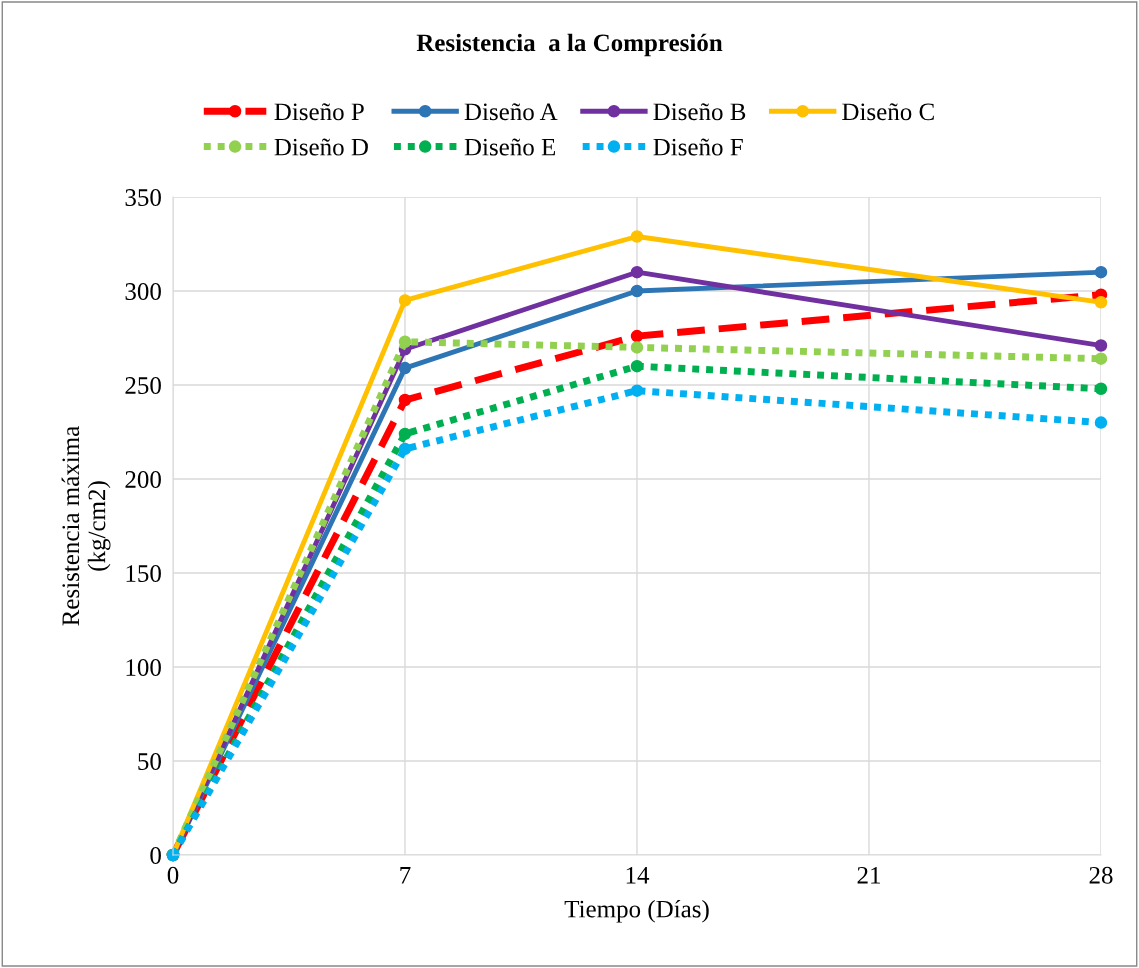 The width and height of the screenshot is (1139, 968). What do you see at coordinates (143, 385) in the screenshot?
I see `y-tick-label: 250` at bounding box center [143, 385].